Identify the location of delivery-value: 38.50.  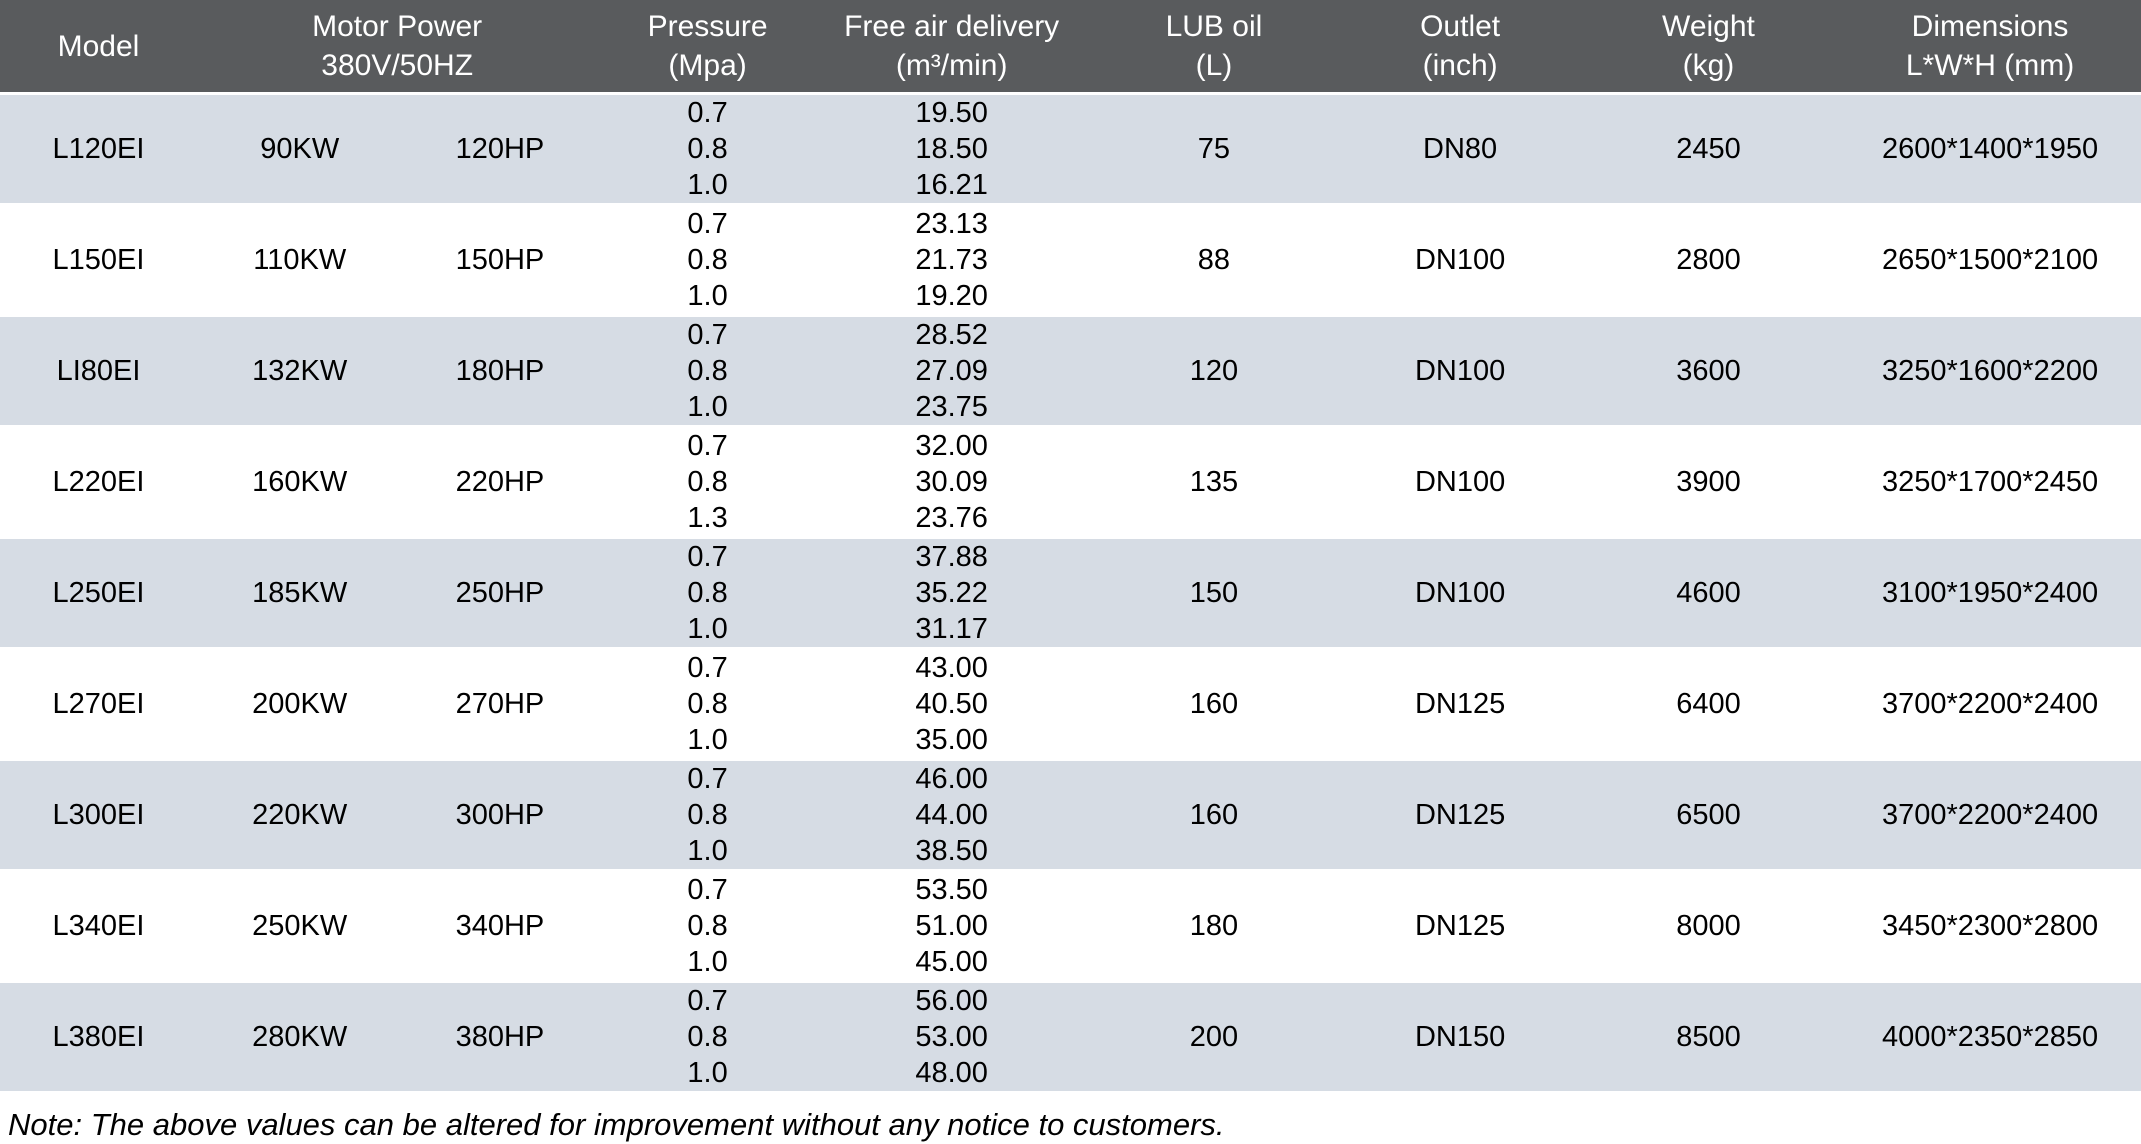
(951, 851).